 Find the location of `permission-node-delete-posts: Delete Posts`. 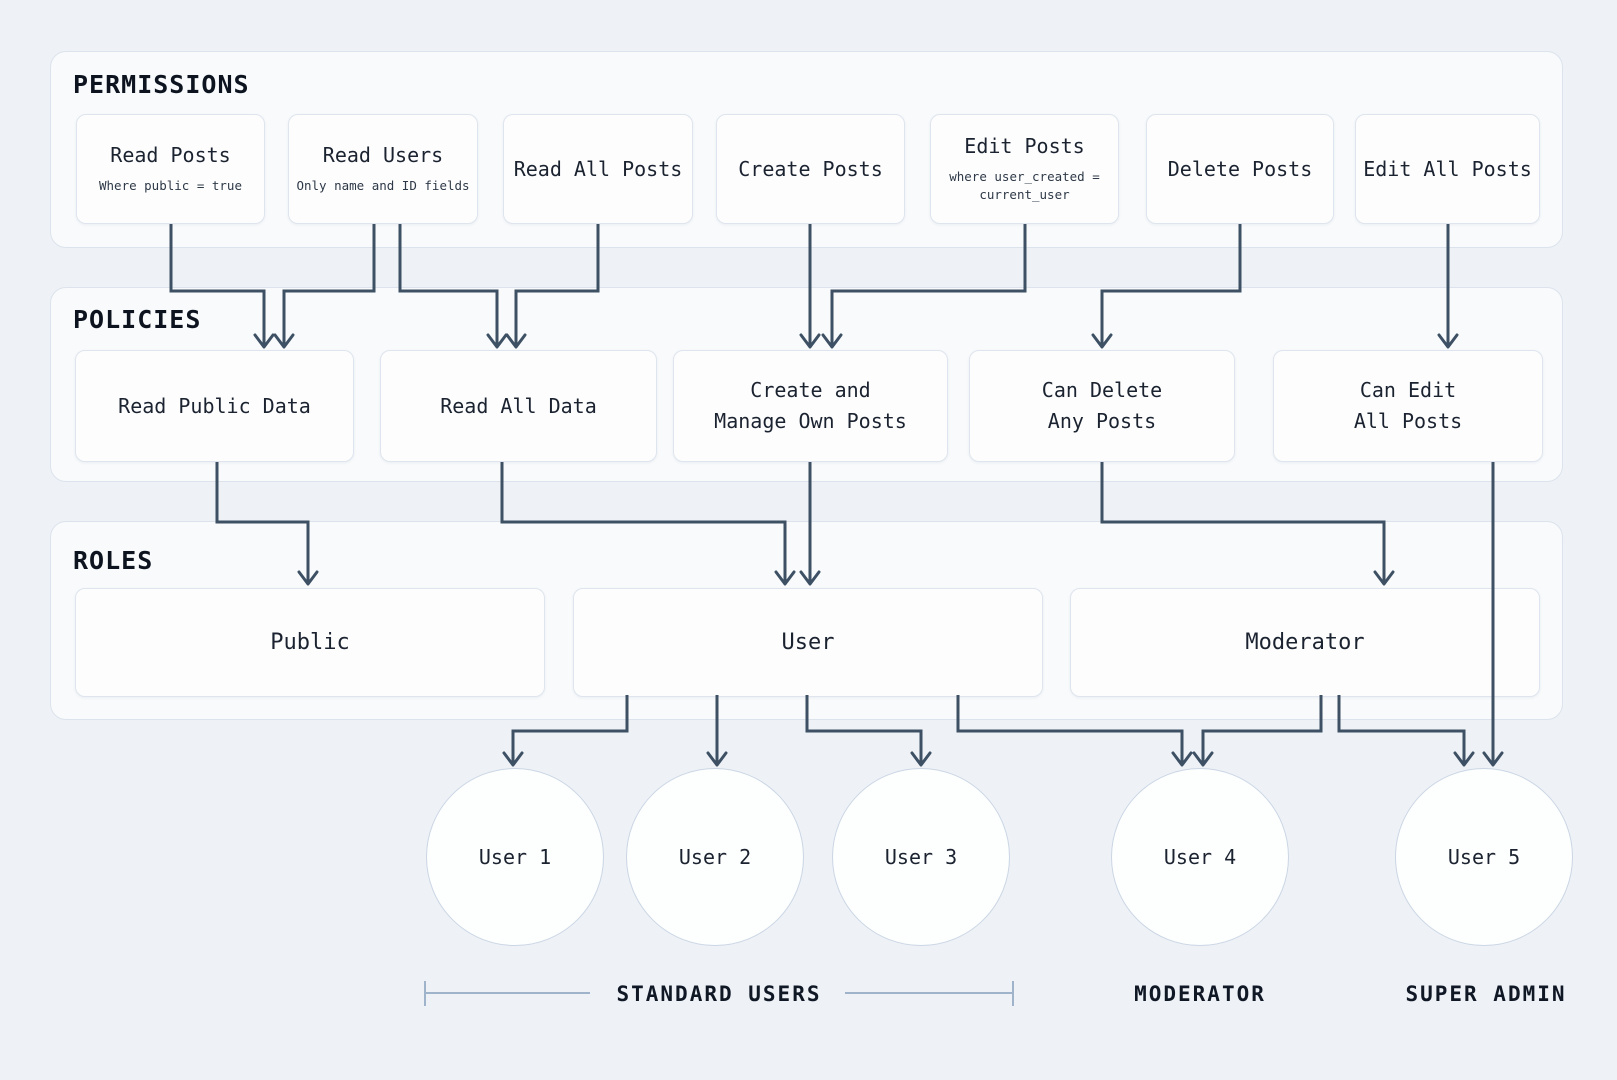

permission-node-delete-posts: Delete Posts is located at coordinates (1240, 169).